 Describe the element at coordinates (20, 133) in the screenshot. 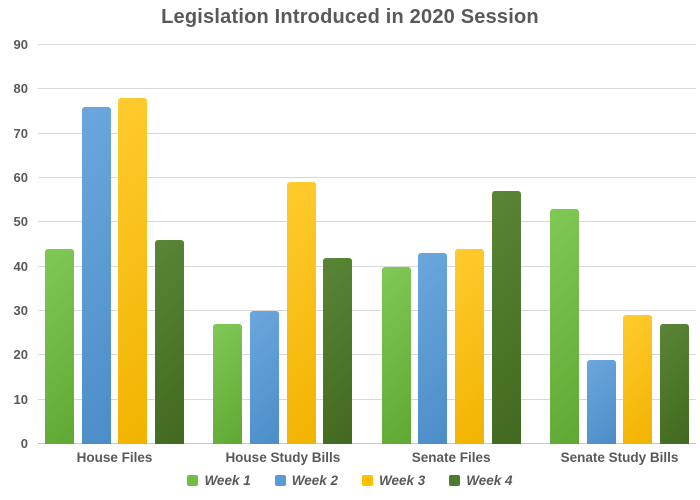

I see `y-tick-label-70: 70` at that location.